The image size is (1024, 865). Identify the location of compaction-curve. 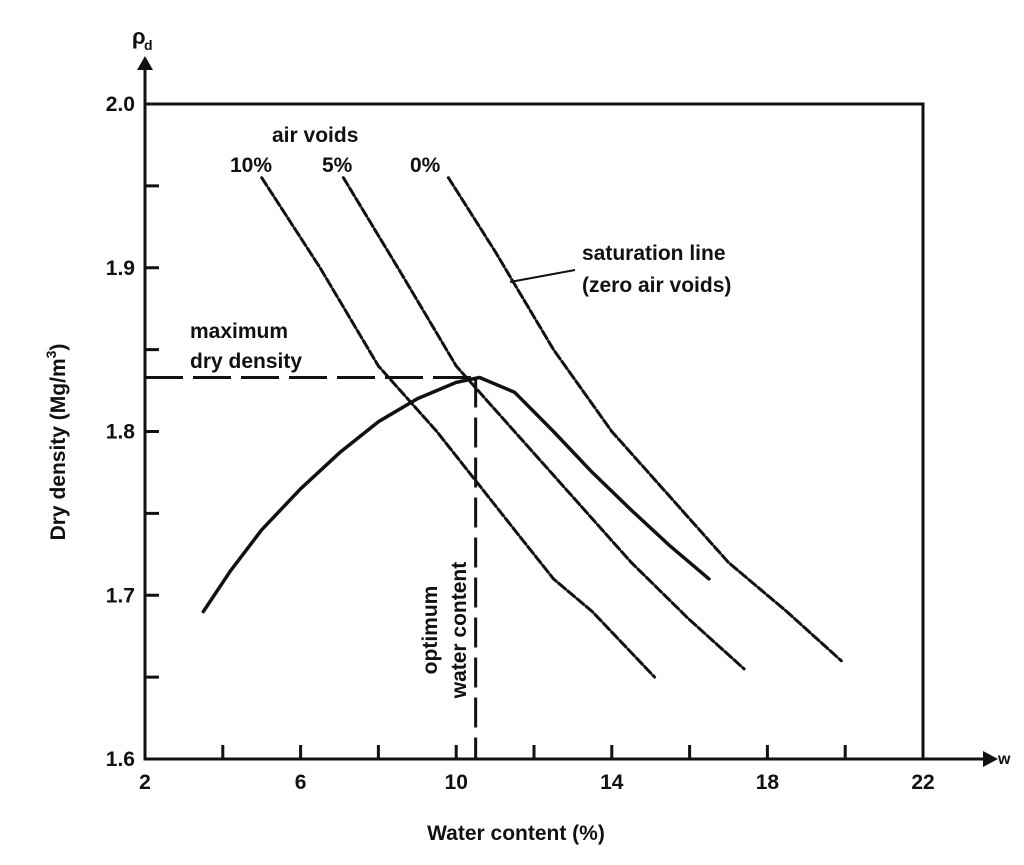
(456, 494).